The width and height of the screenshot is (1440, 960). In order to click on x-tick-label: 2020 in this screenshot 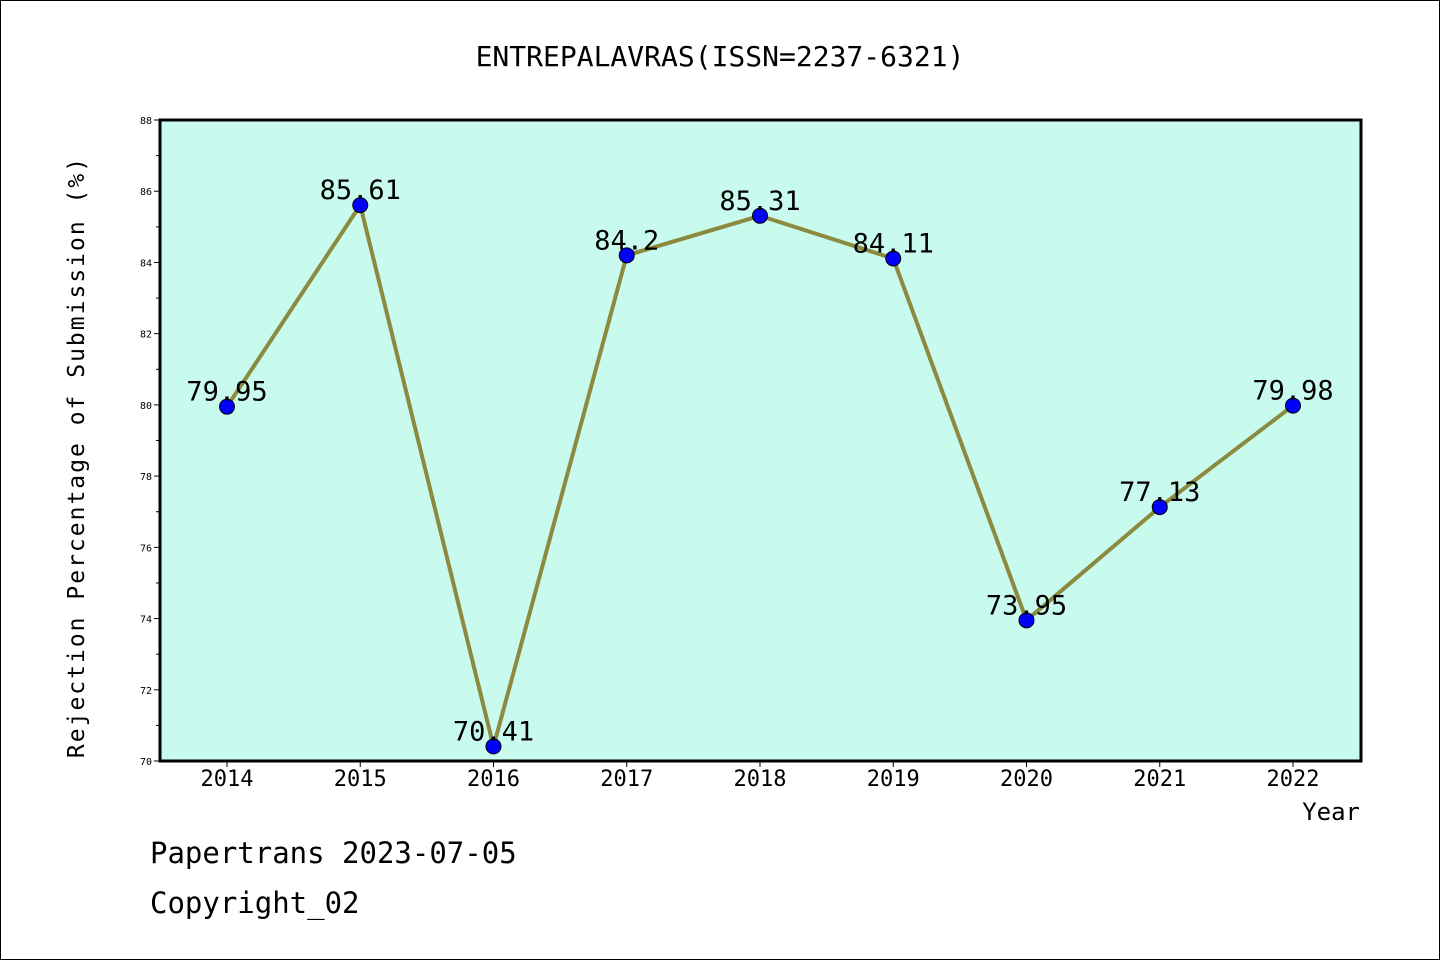, I will do `click(1026, 779)`.